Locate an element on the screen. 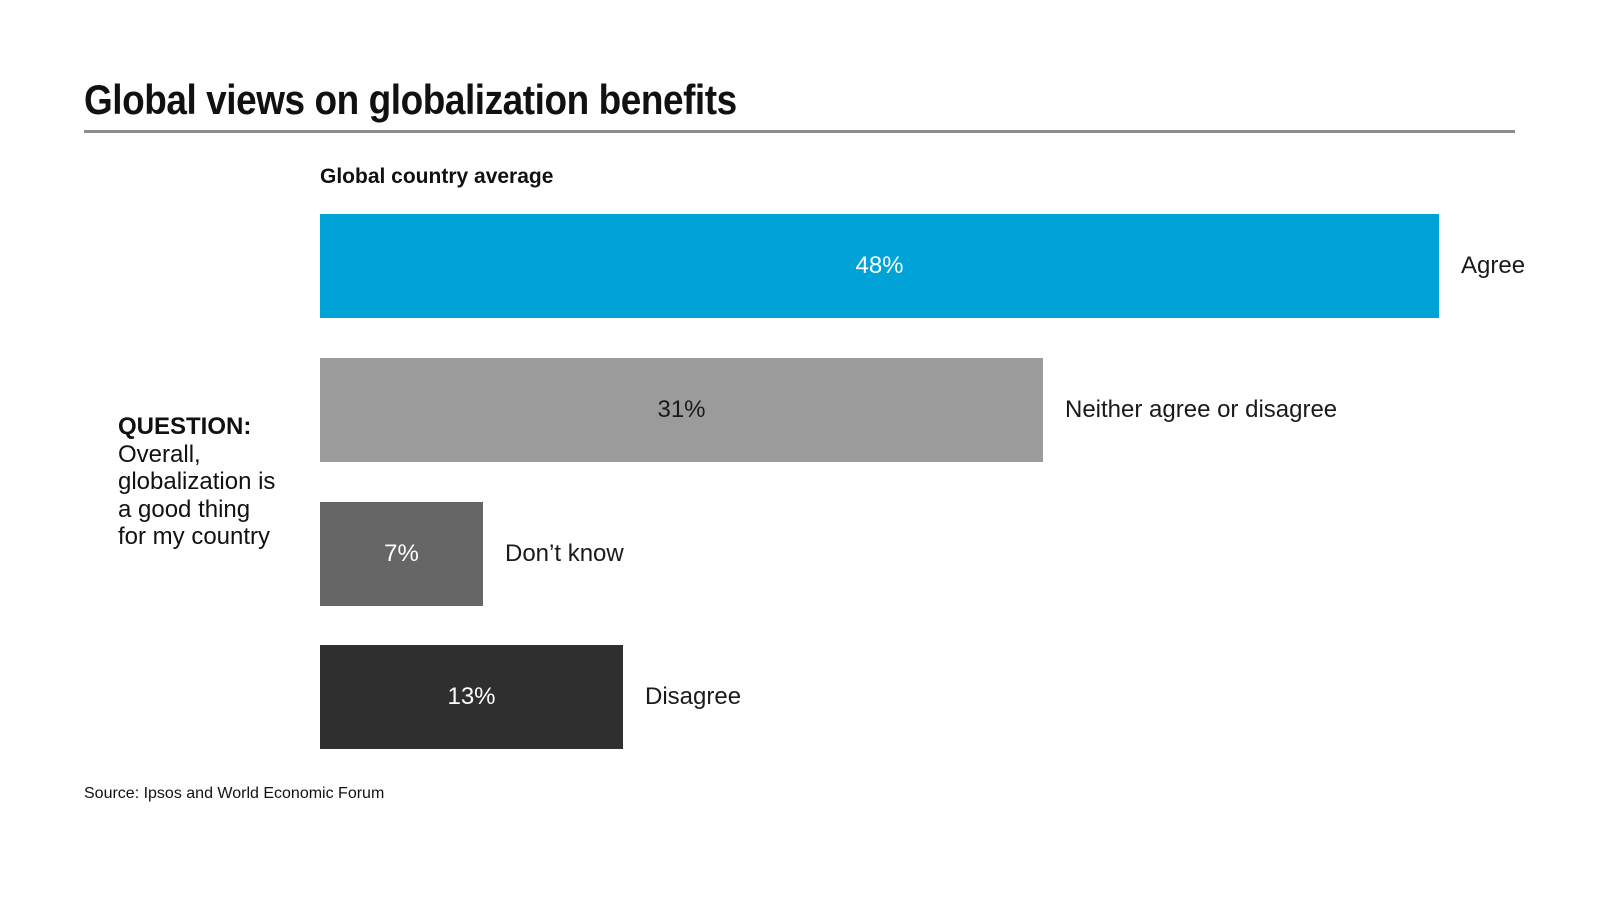 This screenshot has height=900, width=1600. bar-row-agree: 48% Agree is located at coordinates (922, 266).